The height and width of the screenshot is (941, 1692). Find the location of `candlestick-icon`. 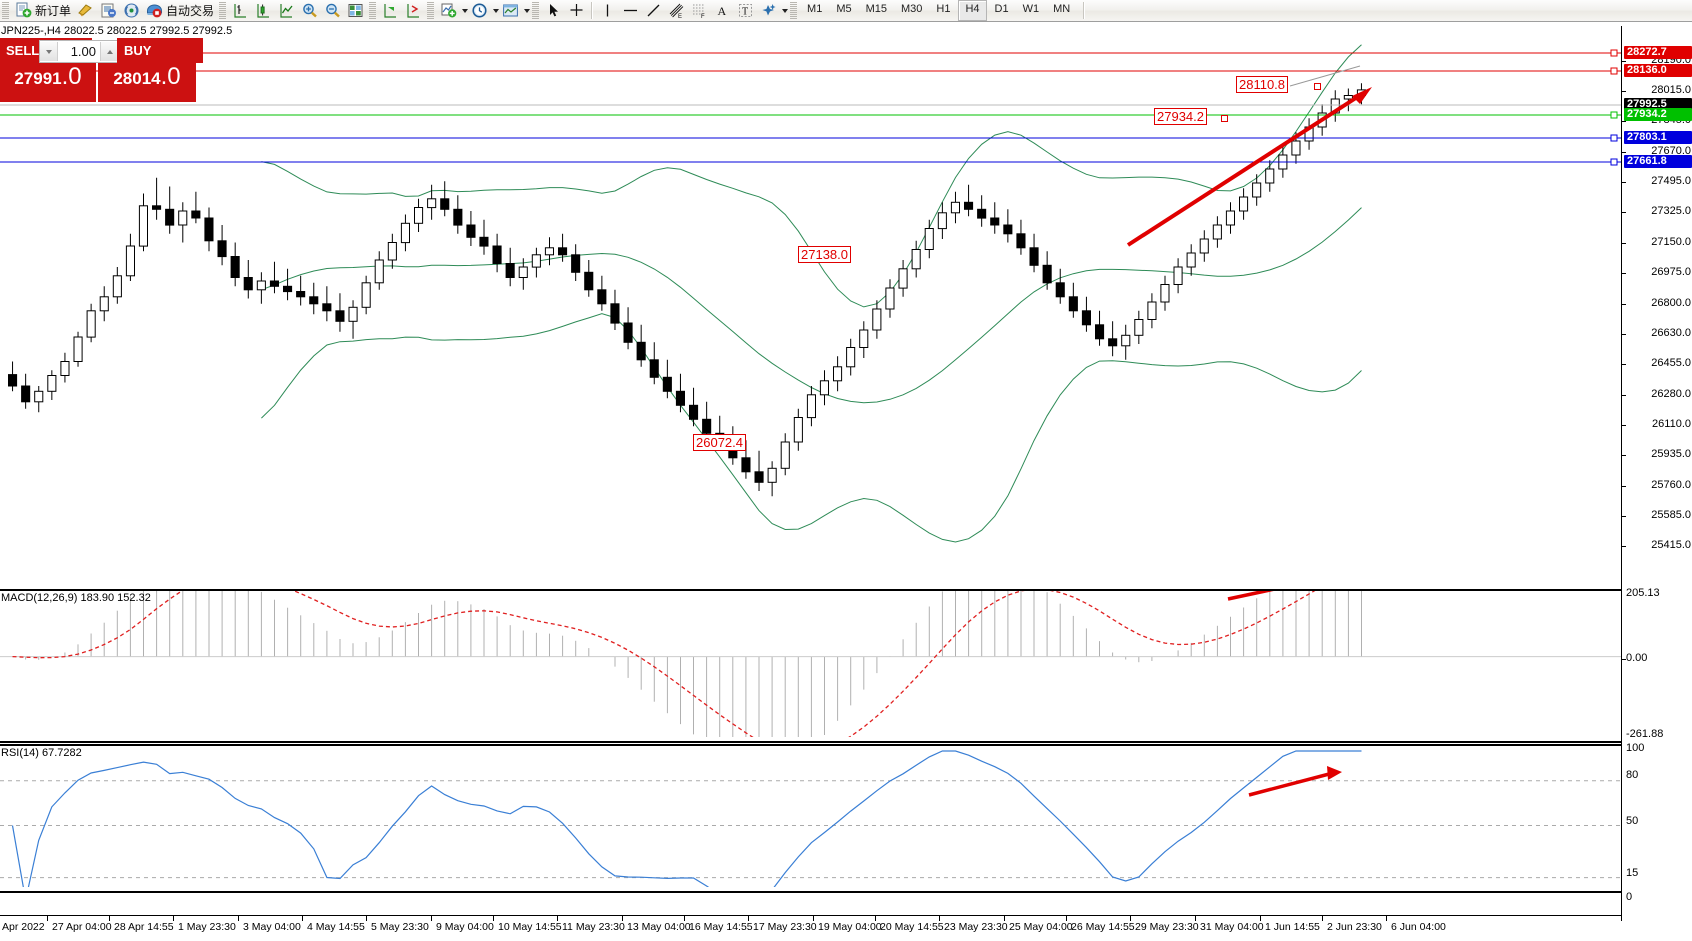

candlestick-icon is located at coordinates (263, 10).